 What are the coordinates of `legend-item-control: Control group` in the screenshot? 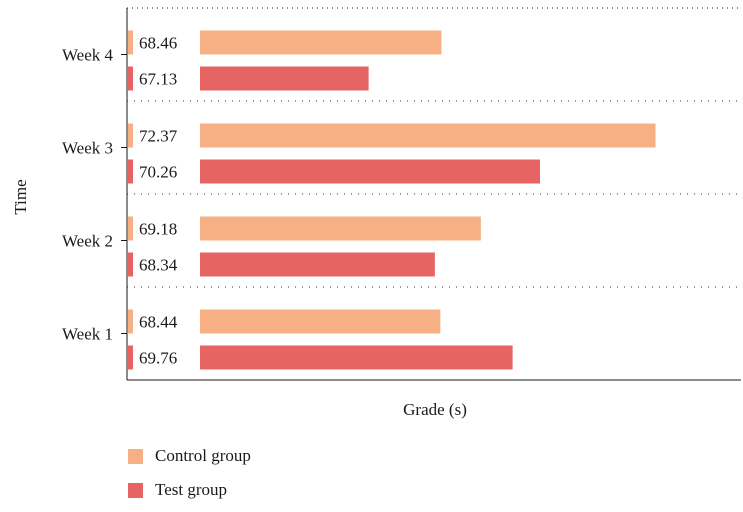 It's located at (189, 456).